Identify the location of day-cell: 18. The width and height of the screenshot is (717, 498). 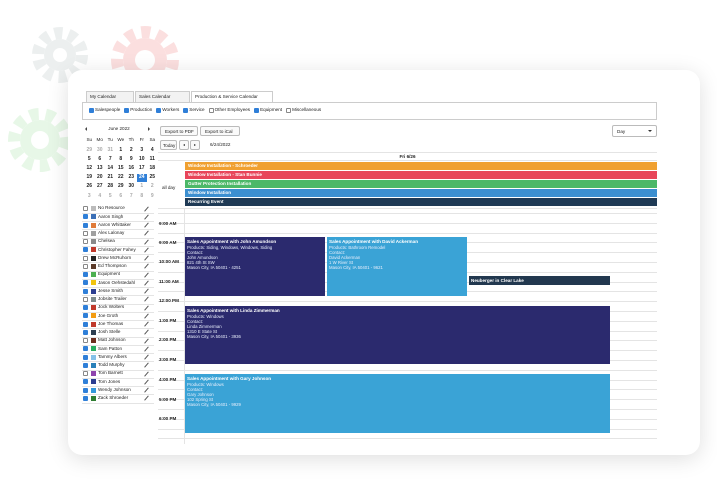
(152, 168).